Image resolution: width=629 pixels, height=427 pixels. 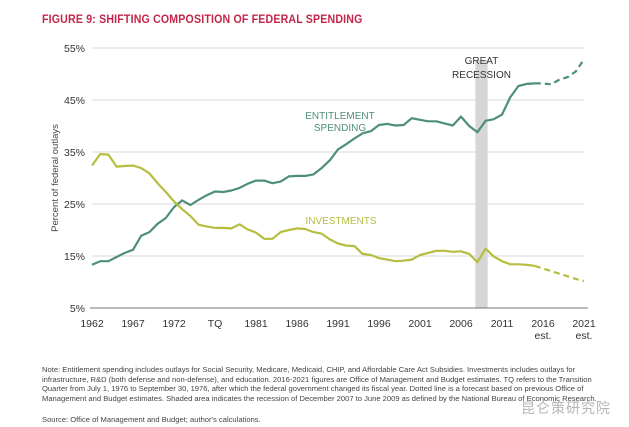 I want to click on entitlement-label-line1: ENTITLEMENT, so click(x=339, y=116).